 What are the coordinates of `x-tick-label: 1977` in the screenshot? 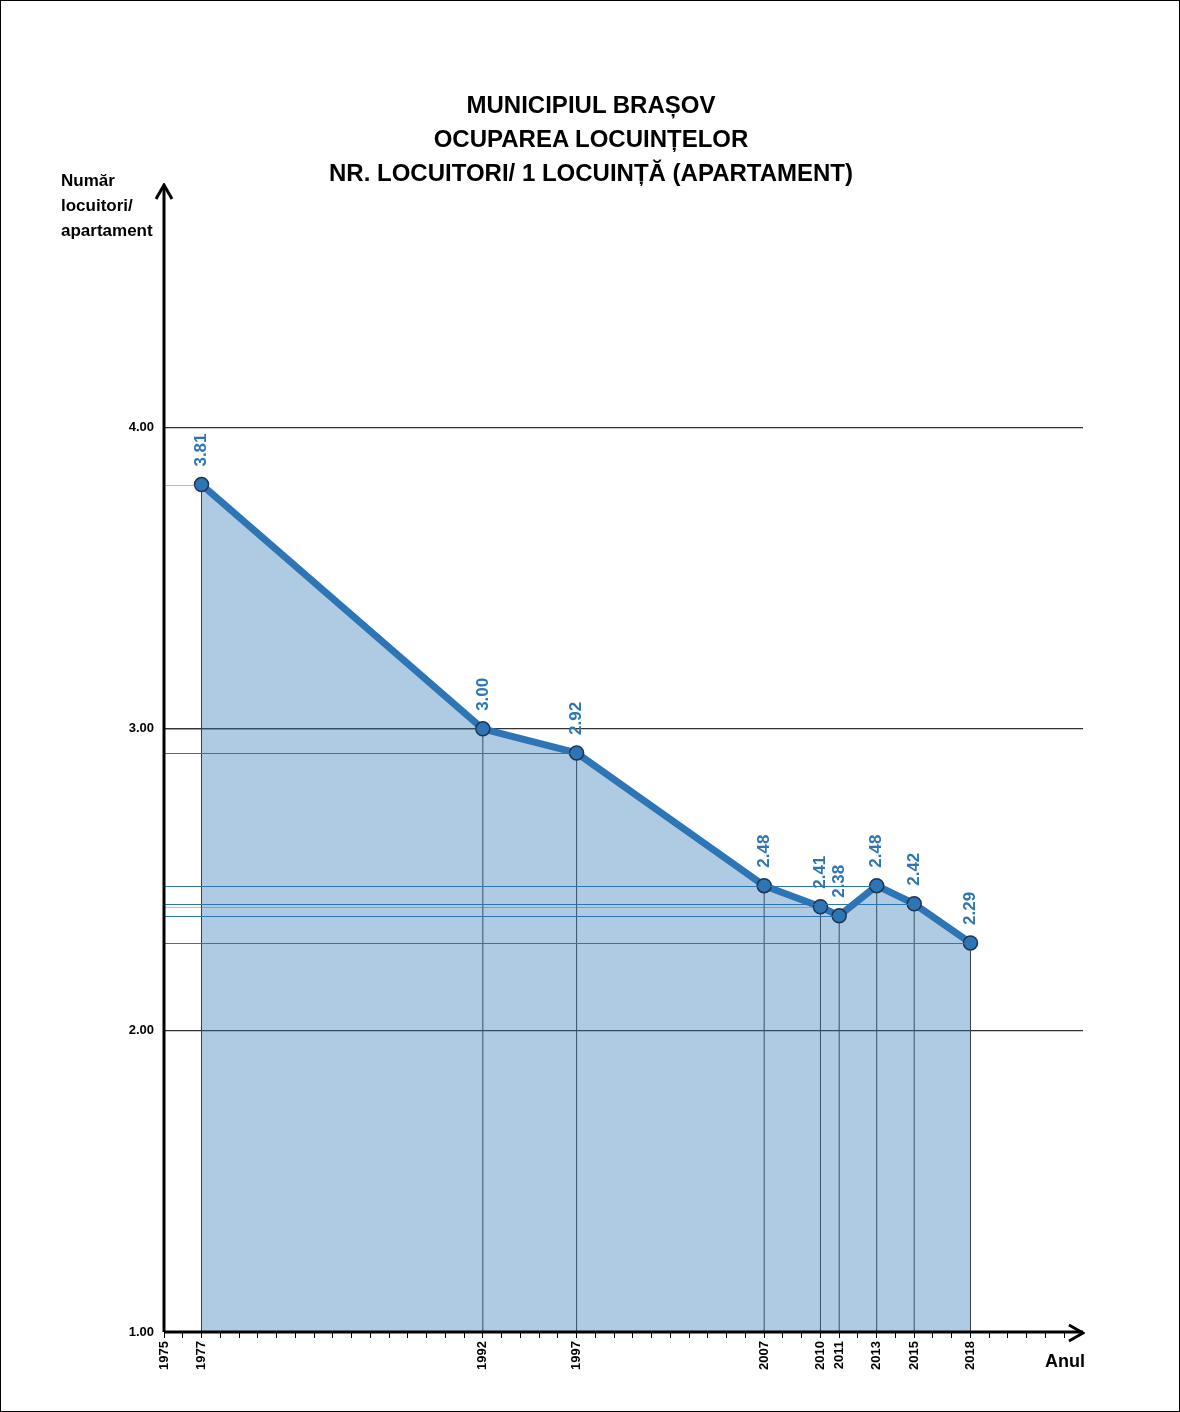 It's located at (201, 1355).